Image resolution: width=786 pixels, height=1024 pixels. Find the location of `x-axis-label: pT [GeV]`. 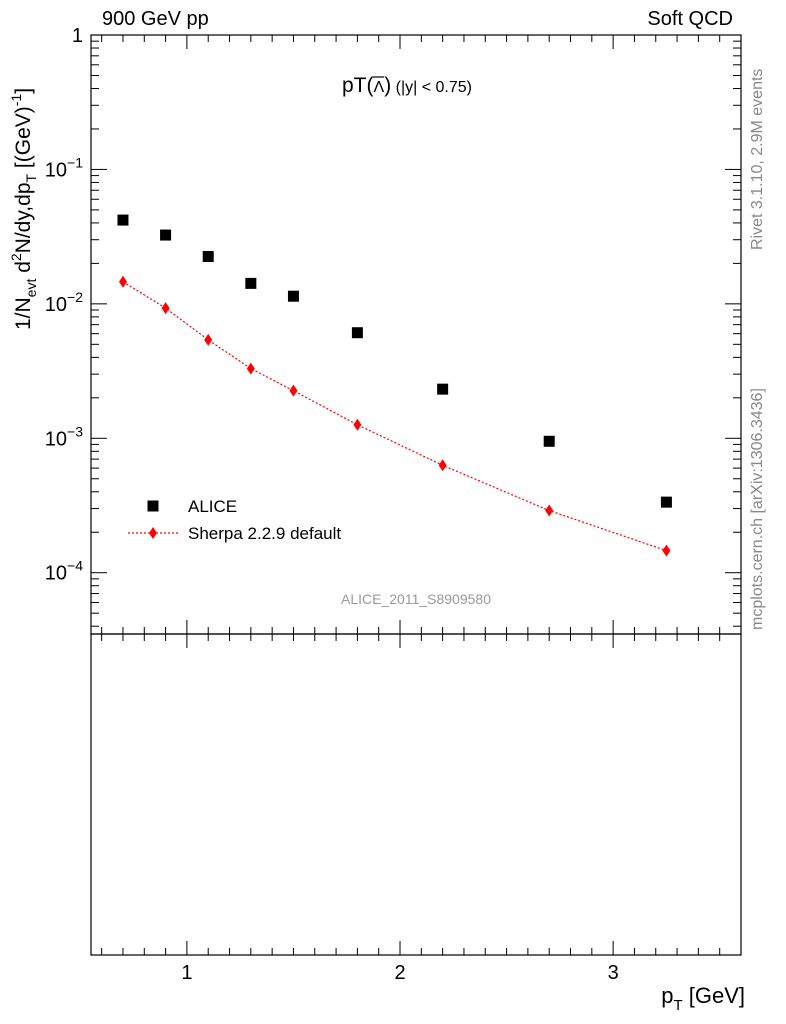

x-axis-label: pT [GeV] is located at coordinates (703, 998).